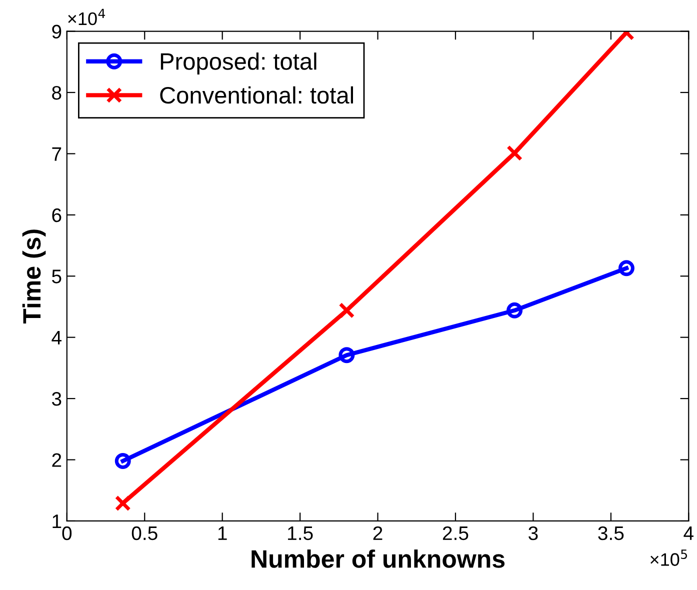  What do you see at coordinates (455, 533) in the screenshot?
I see `x-tick-label: 2.5` at bounding box center [455, 533].